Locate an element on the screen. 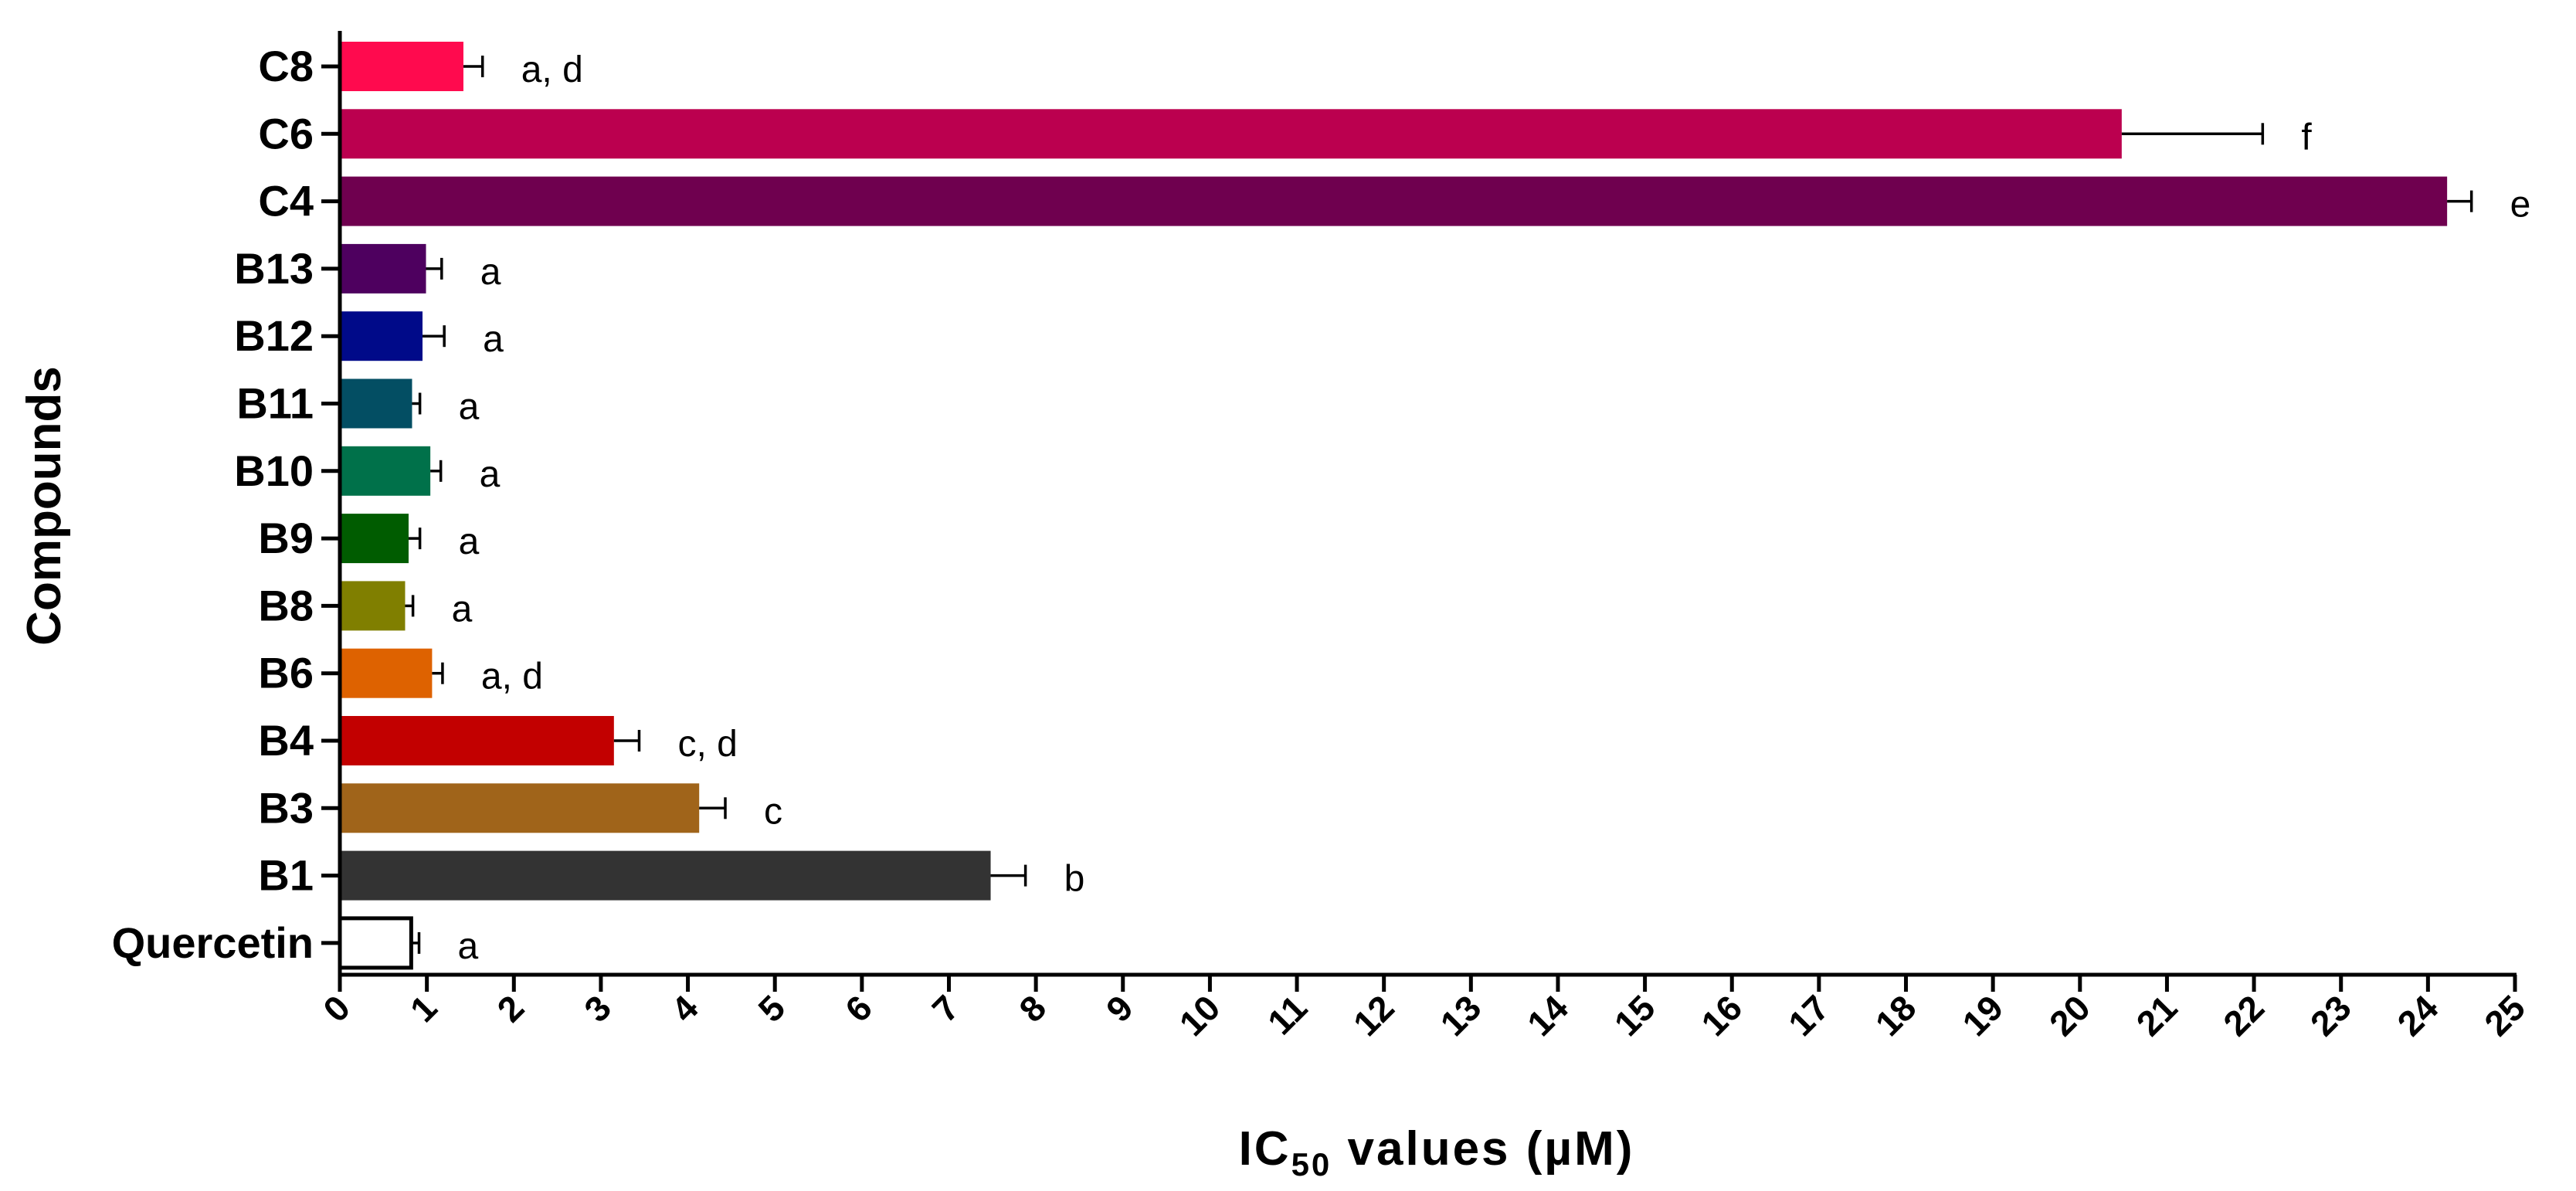 The height and width of the screenshot is (1191, 2576). x-tick-label: 15 is located at coordinates (1635, 1015).